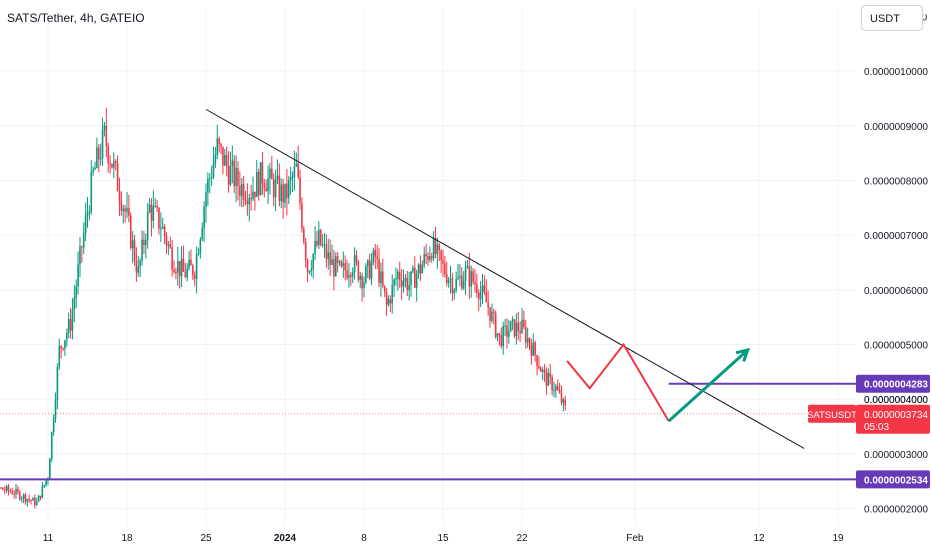 The image size is (932, 555). Describe the element at coordinates (838, 538) in the screenshot. I see `x-tick-label: 19` at that location.